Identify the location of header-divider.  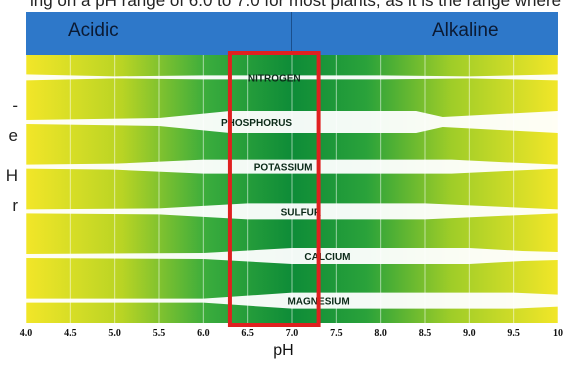
(291, 33).